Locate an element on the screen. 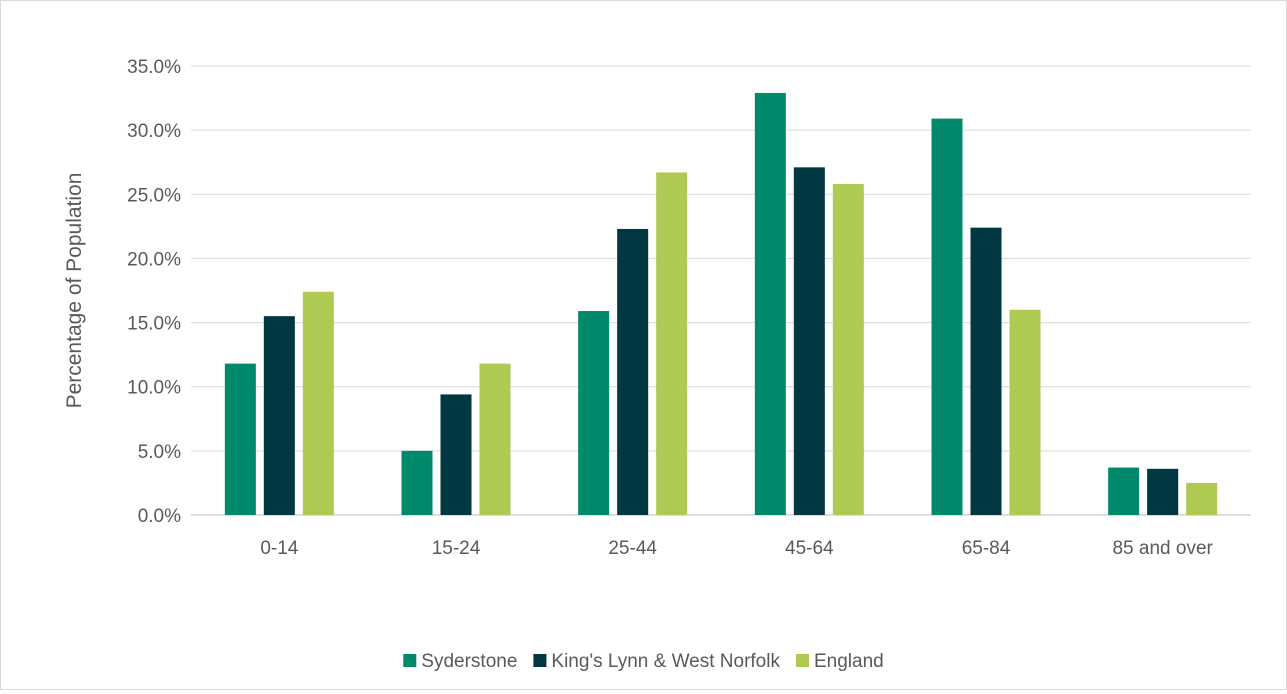 The width and height of the screenshot is (1287, 694). legend-item: Syderstone is located at coordinates (460, 661).